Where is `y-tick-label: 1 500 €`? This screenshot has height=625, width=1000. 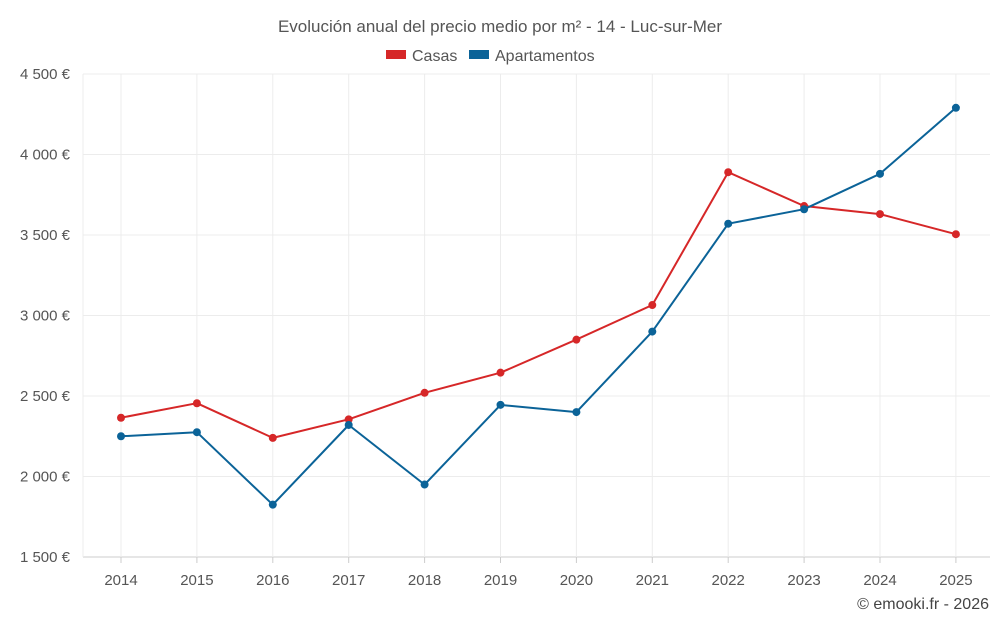 y-tick-label: 1 500 € is located at coordinates (45, 557).